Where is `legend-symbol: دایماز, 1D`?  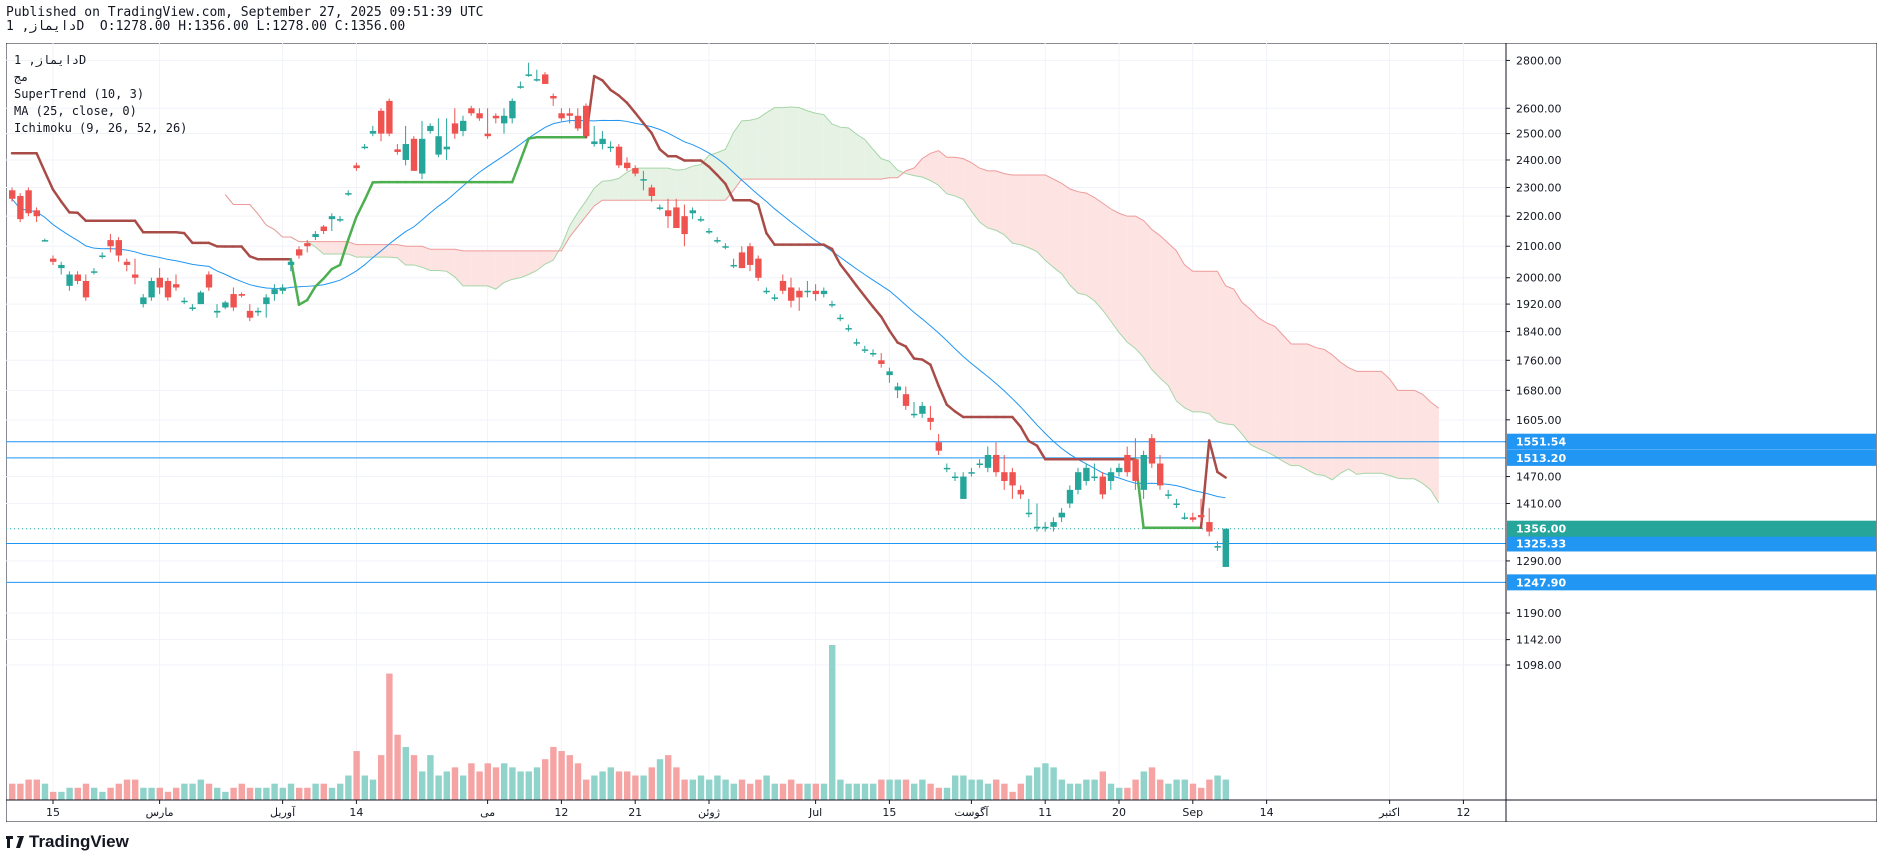 legend-symbol: دایماز, 1D is located at coordinates (50, 60).